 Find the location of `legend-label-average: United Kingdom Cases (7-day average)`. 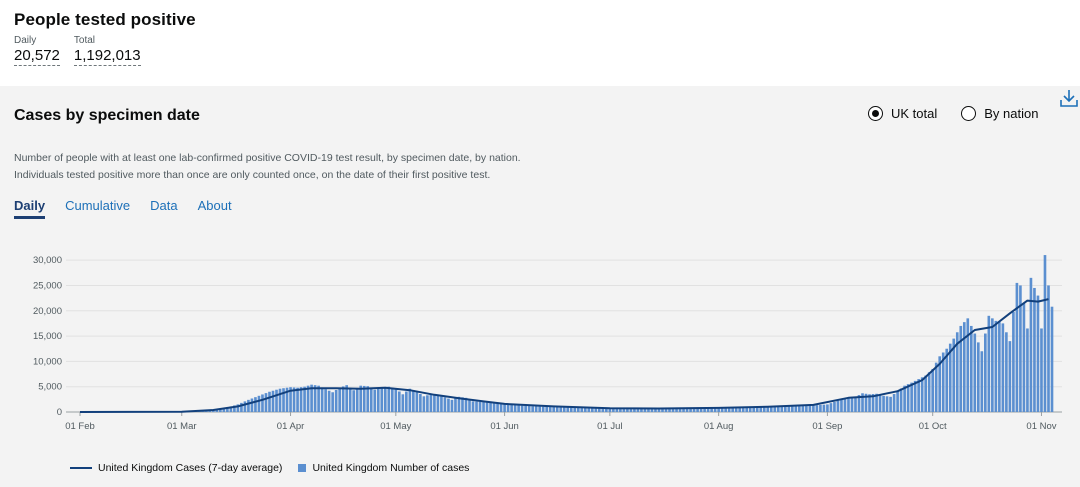

legend-label-average: United Kingdom Cases (7-day average) is located at coordinates (190, 468).